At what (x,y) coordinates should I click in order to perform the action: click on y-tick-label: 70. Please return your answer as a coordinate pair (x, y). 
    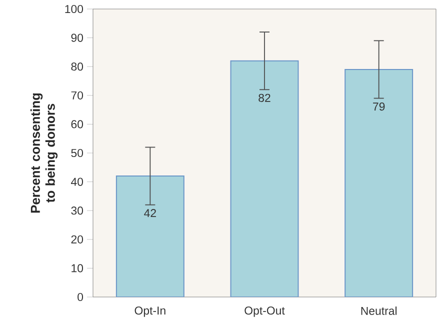
    Looking at the image, I should click on (77, 95).